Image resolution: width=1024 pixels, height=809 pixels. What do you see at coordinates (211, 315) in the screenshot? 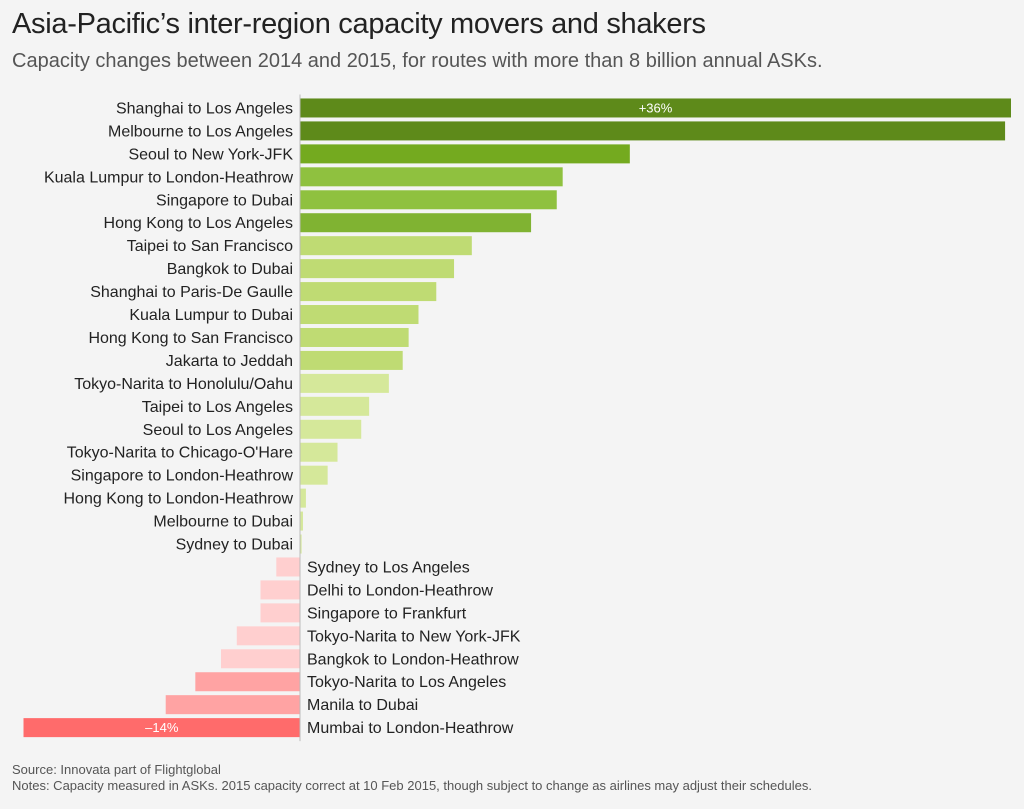
I see `category-label-9: Kuala Lumpur to Dubai` at bounding box center [211, 315].